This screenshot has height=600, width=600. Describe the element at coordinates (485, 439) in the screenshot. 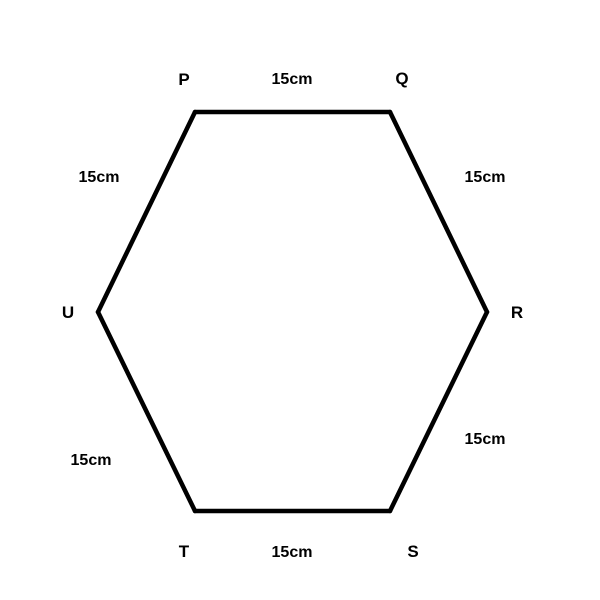

I see `side-label-rs: 15cm` at that location.